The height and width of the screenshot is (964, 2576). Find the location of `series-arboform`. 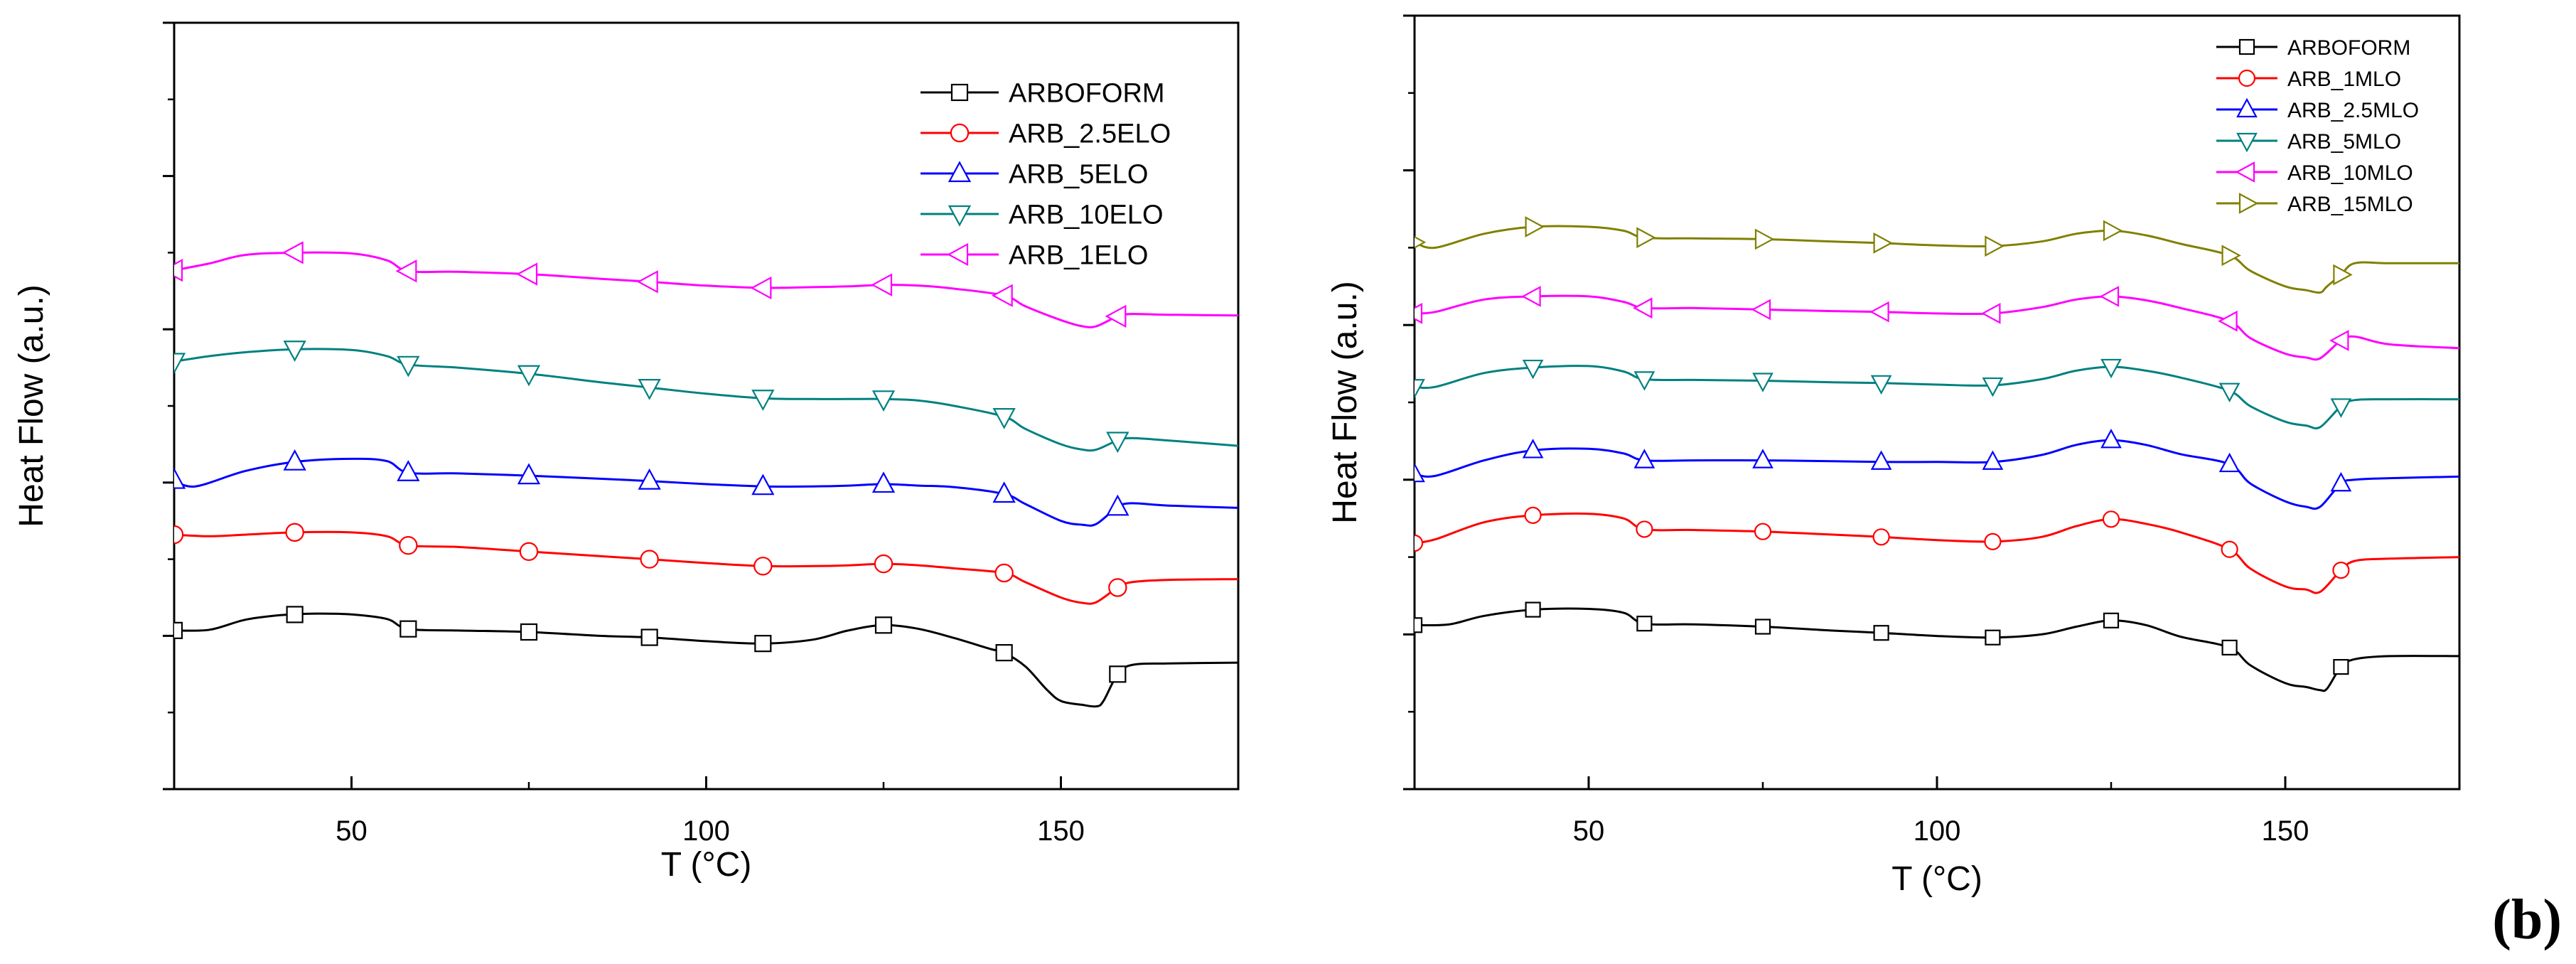

series-arboform is located at coordinates (1937, 646).